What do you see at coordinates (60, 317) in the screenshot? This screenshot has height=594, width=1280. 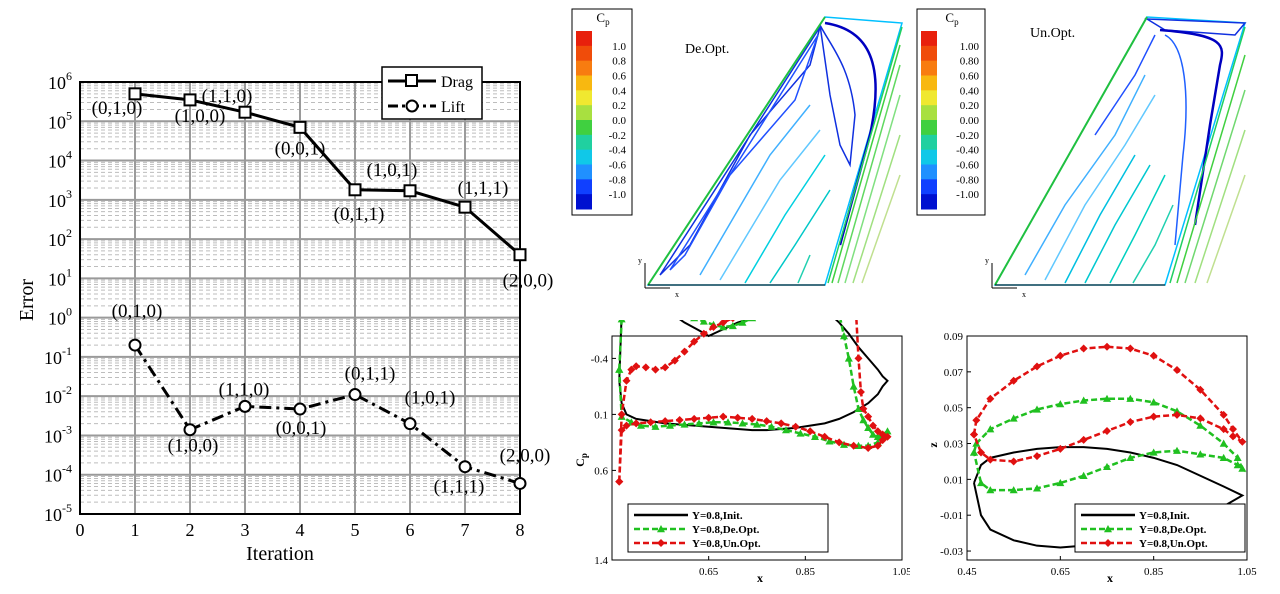 I see `y-tick-label: 10⁰` at bounding box center [60, 317].